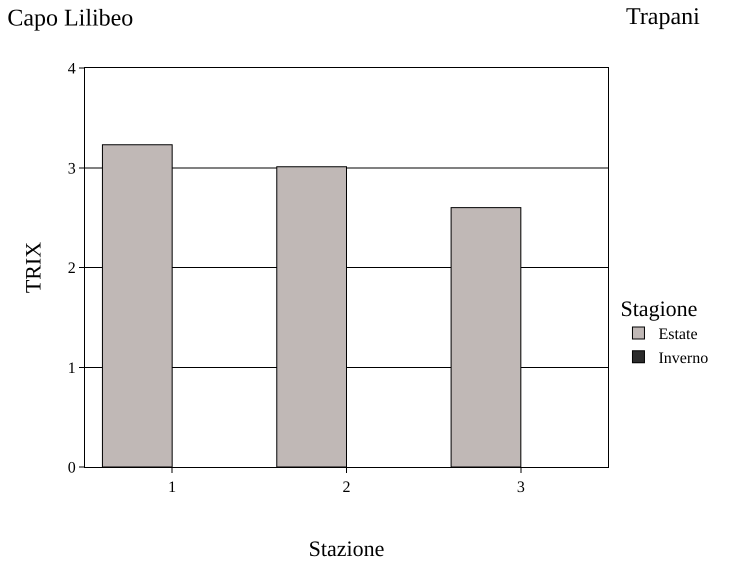 The height and width of the screenshot is (569, 733). Describe the element at coordinates (72, 368) in the screenshot. I see `y-tick-label: 1` at that location.